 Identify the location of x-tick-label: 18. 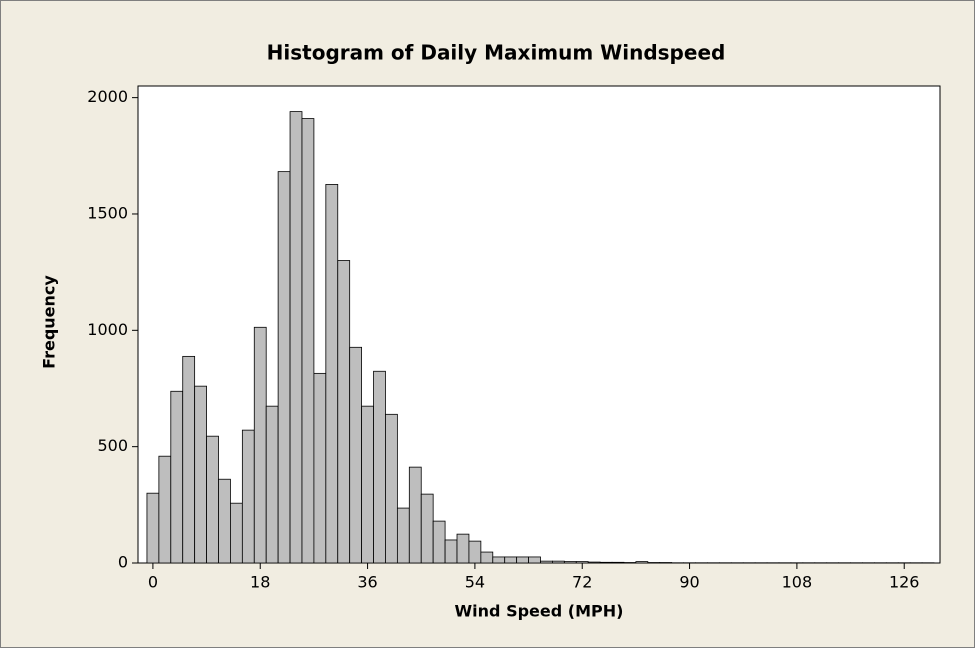
(260, 582).